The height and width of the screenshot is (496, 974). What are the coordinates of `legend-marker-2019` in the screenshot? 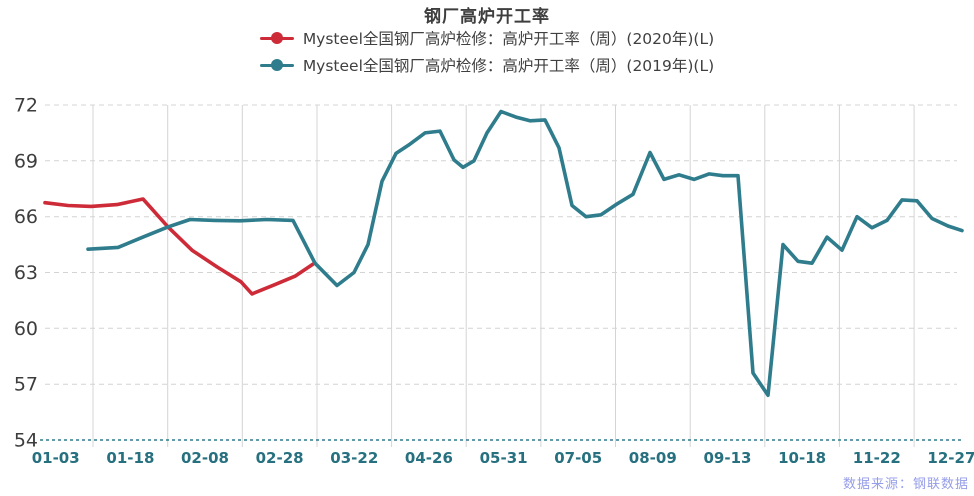 It's located at (276, 65).